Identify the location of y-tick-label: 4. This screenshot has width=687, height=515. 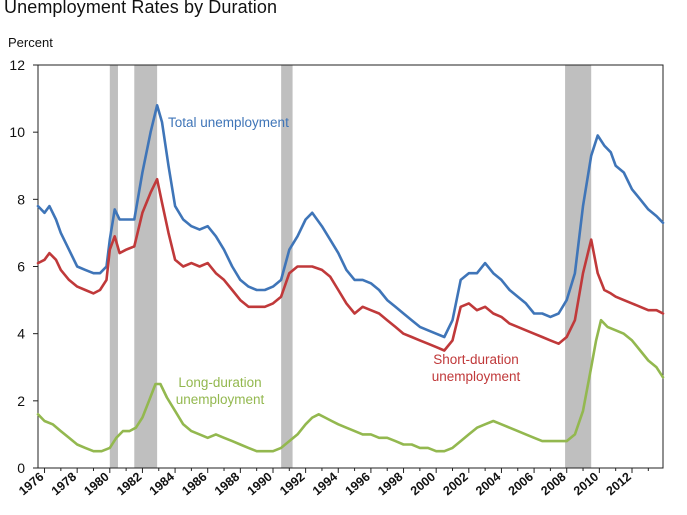
(21, 334).